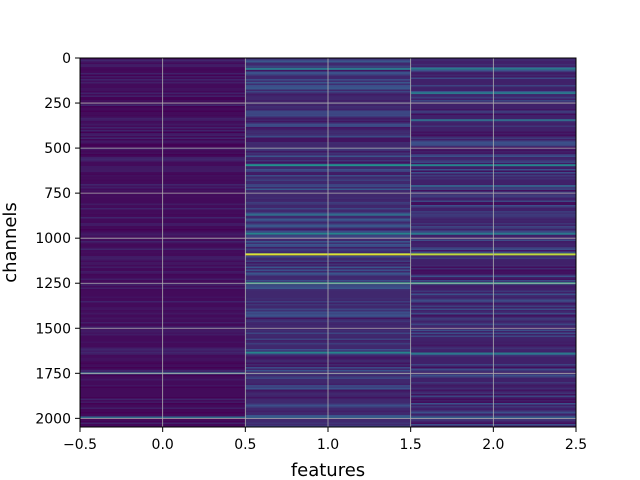 Image resolution: width=640 pixels, height=480 pixels. What do you see at coordinates (53, 239) in the screenshot?
I see `y-tick-label: 1000` at bounding box center [53, 239].